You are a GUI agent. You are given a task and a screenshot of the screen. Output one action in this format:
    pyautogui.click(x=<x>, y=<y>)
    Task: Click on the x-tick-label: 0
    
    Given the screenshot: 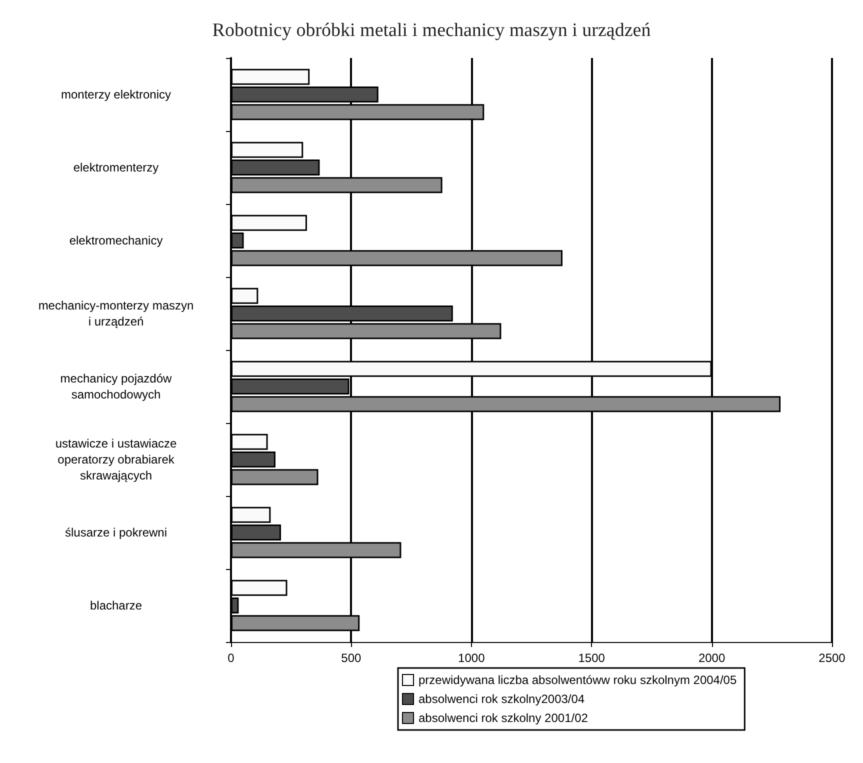 What is the action you would take?
    pyautogui.click(x=231, y=658)
    